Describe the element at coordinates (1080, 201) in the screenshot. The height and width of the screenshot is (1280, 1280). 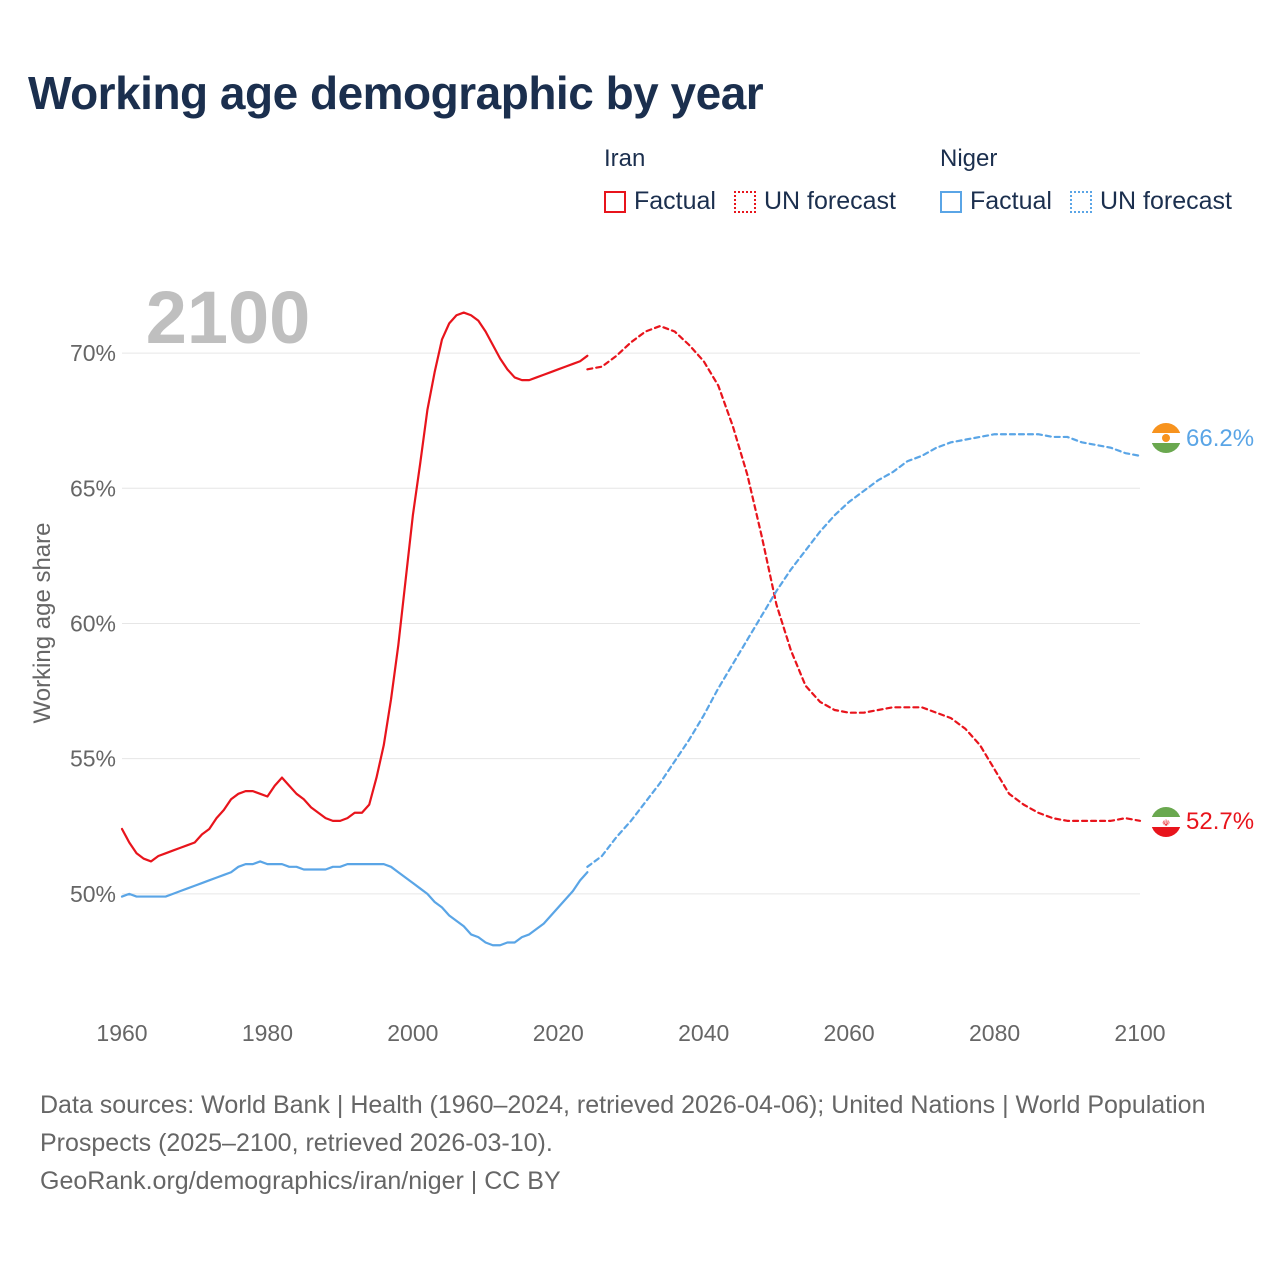
I see `legend-niger-forecast-swatch` at that location.